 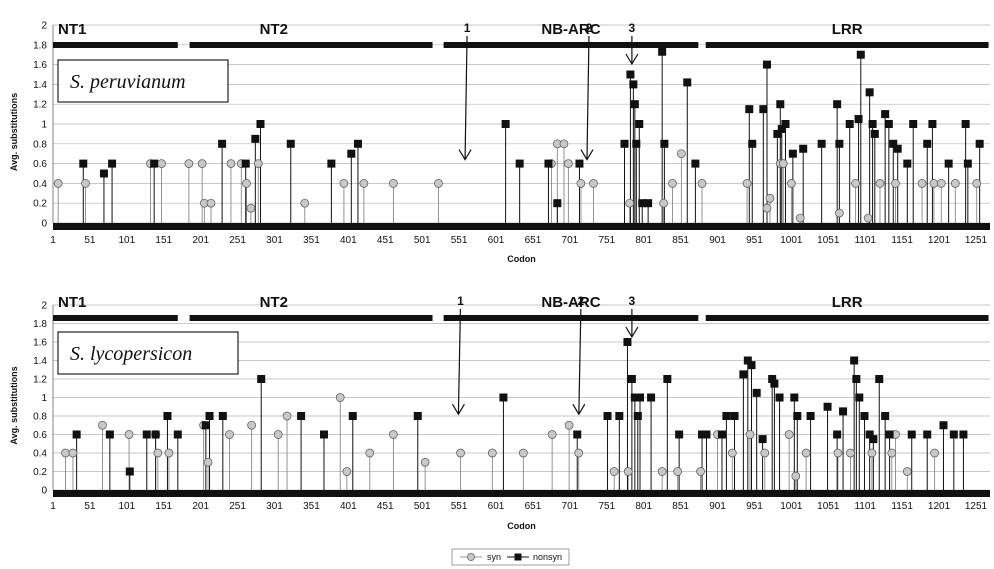 What do you see at coordinates (471, 557) in the screenshot?
I see `legend-syn-marker` at bounding box center [471, 557].